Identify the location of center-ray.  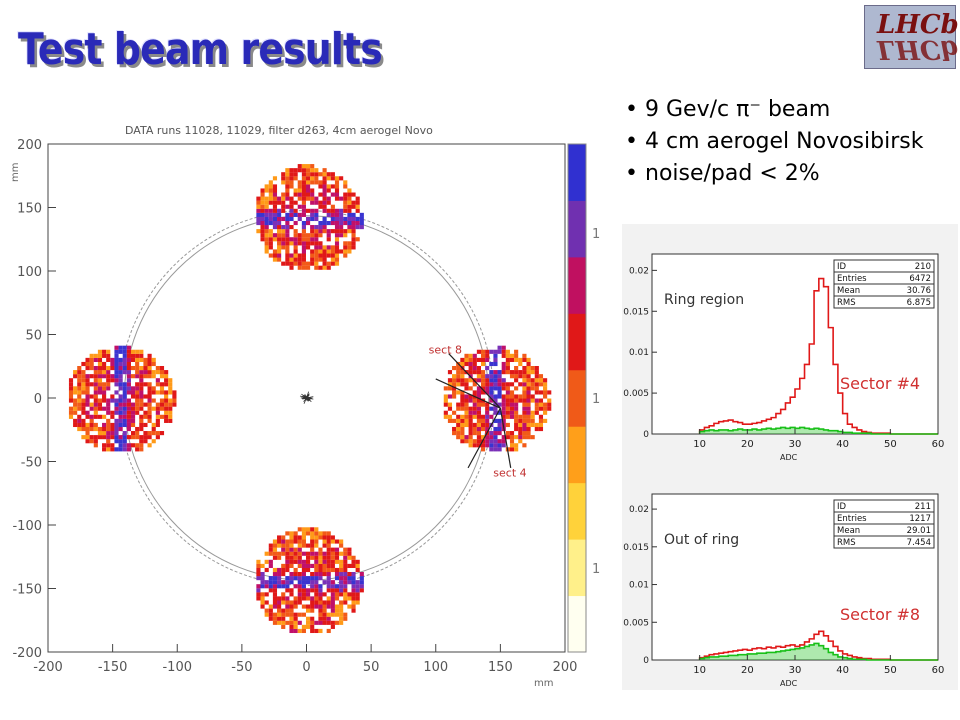
(305, 397).